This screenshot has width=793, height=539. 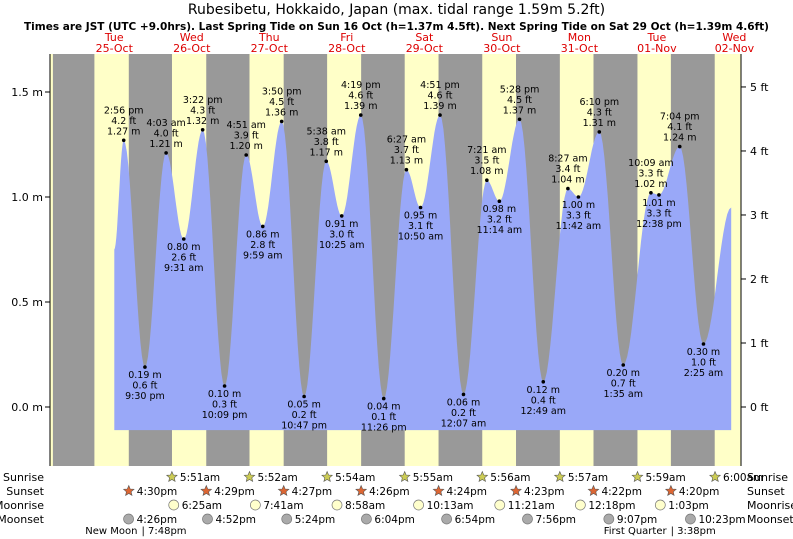 I want to click on tide-m-label: 1.27 m, so click(x=123, y=131).